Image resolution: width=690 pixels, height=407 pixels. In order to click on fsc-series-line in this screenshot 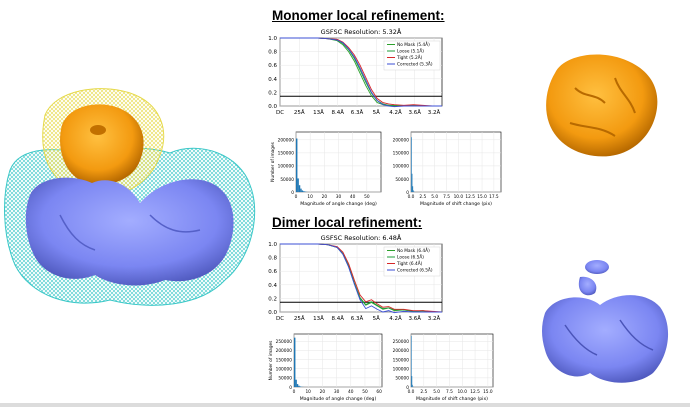, I will do `click(361, 72)`.